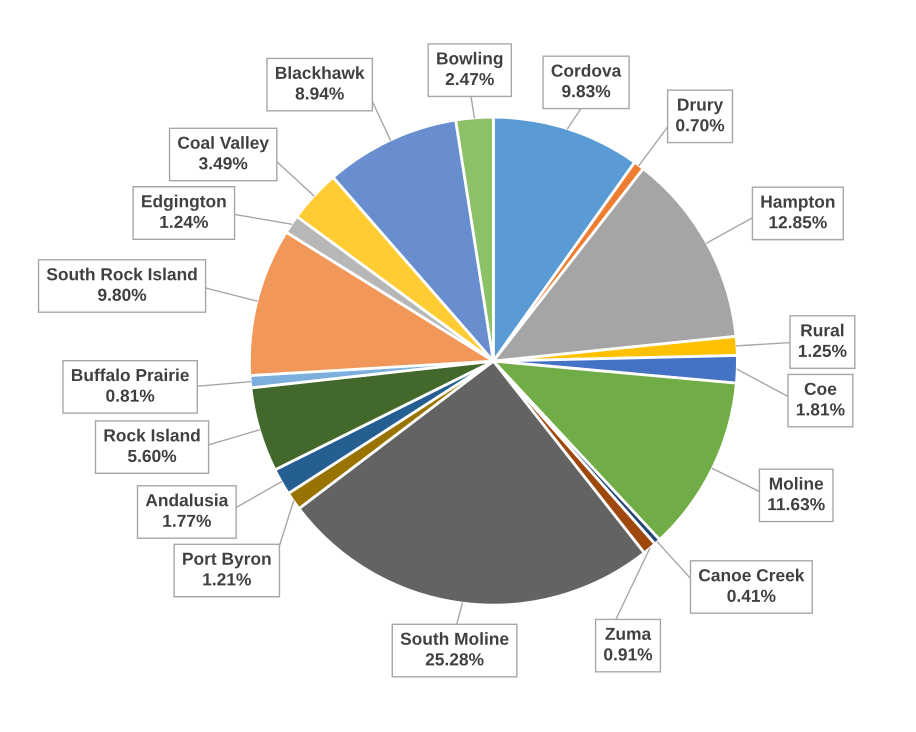 The image size is (916, 732). I want to click on slice-label: Drury, so click(701, 106).